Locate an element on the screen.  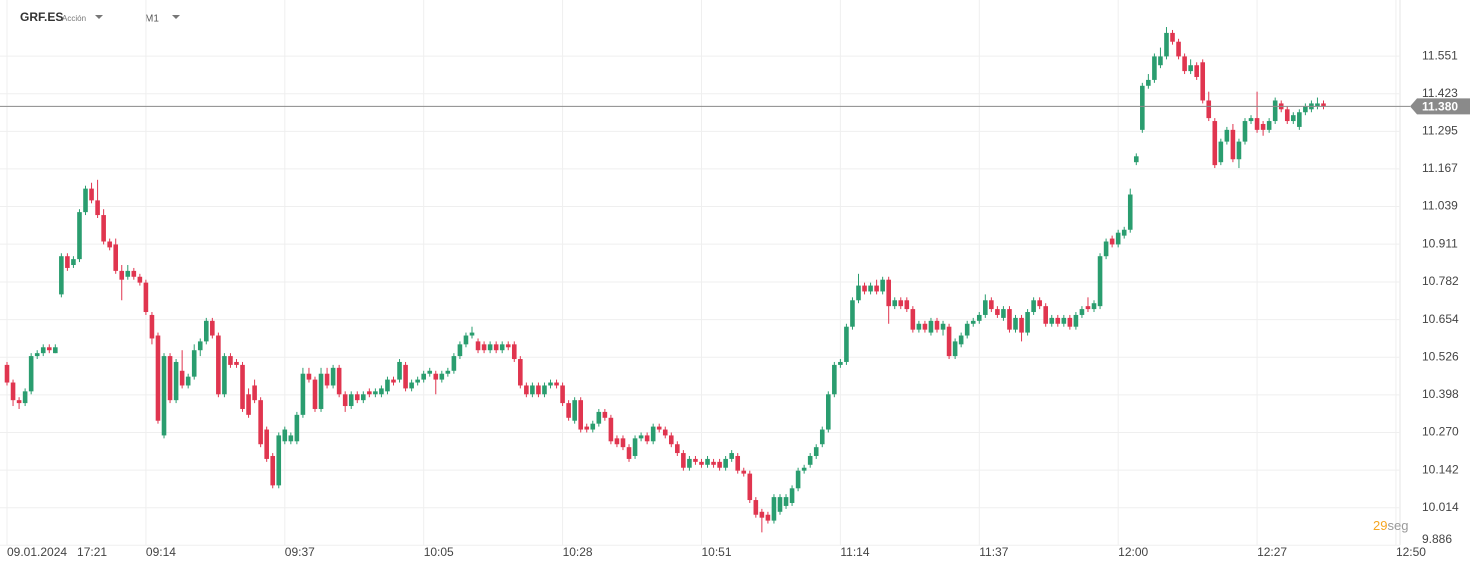
y-tick-label: 10.270 is located at coordinates (1440, 432).